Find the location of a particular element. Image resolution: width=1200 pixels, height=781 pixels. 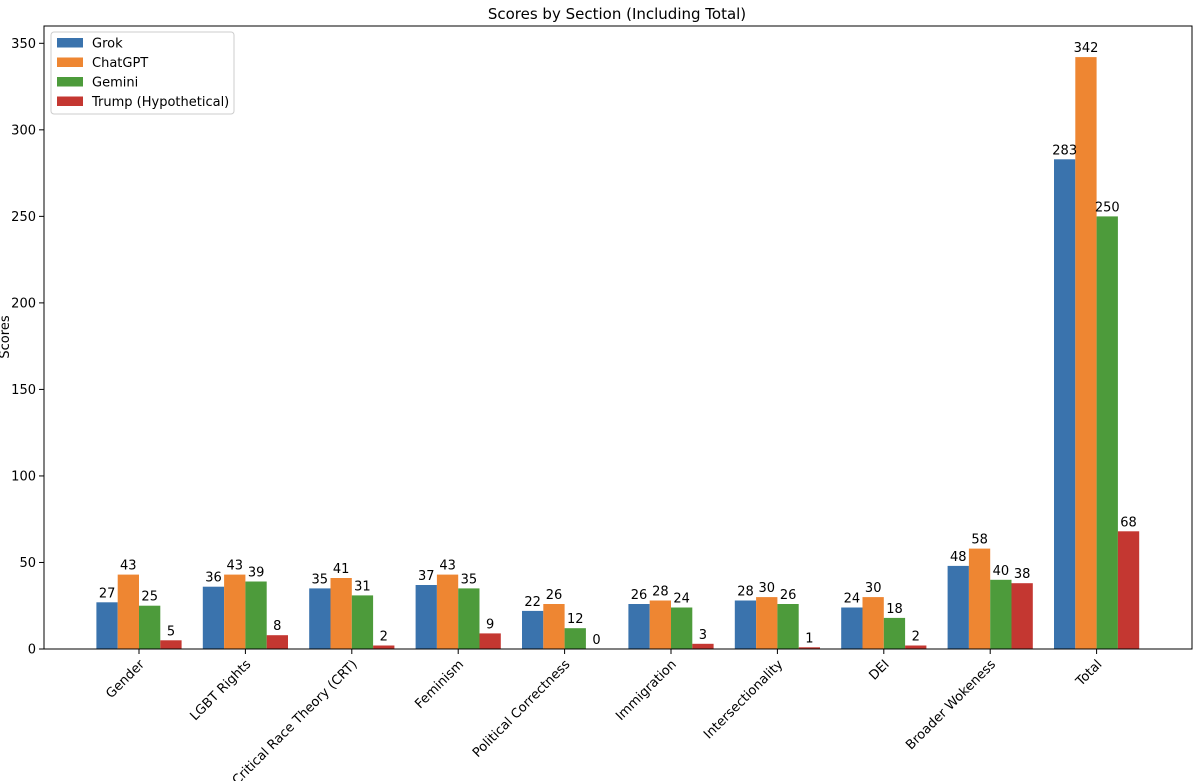

data-label: 0 is located at coordinates (596, 640).